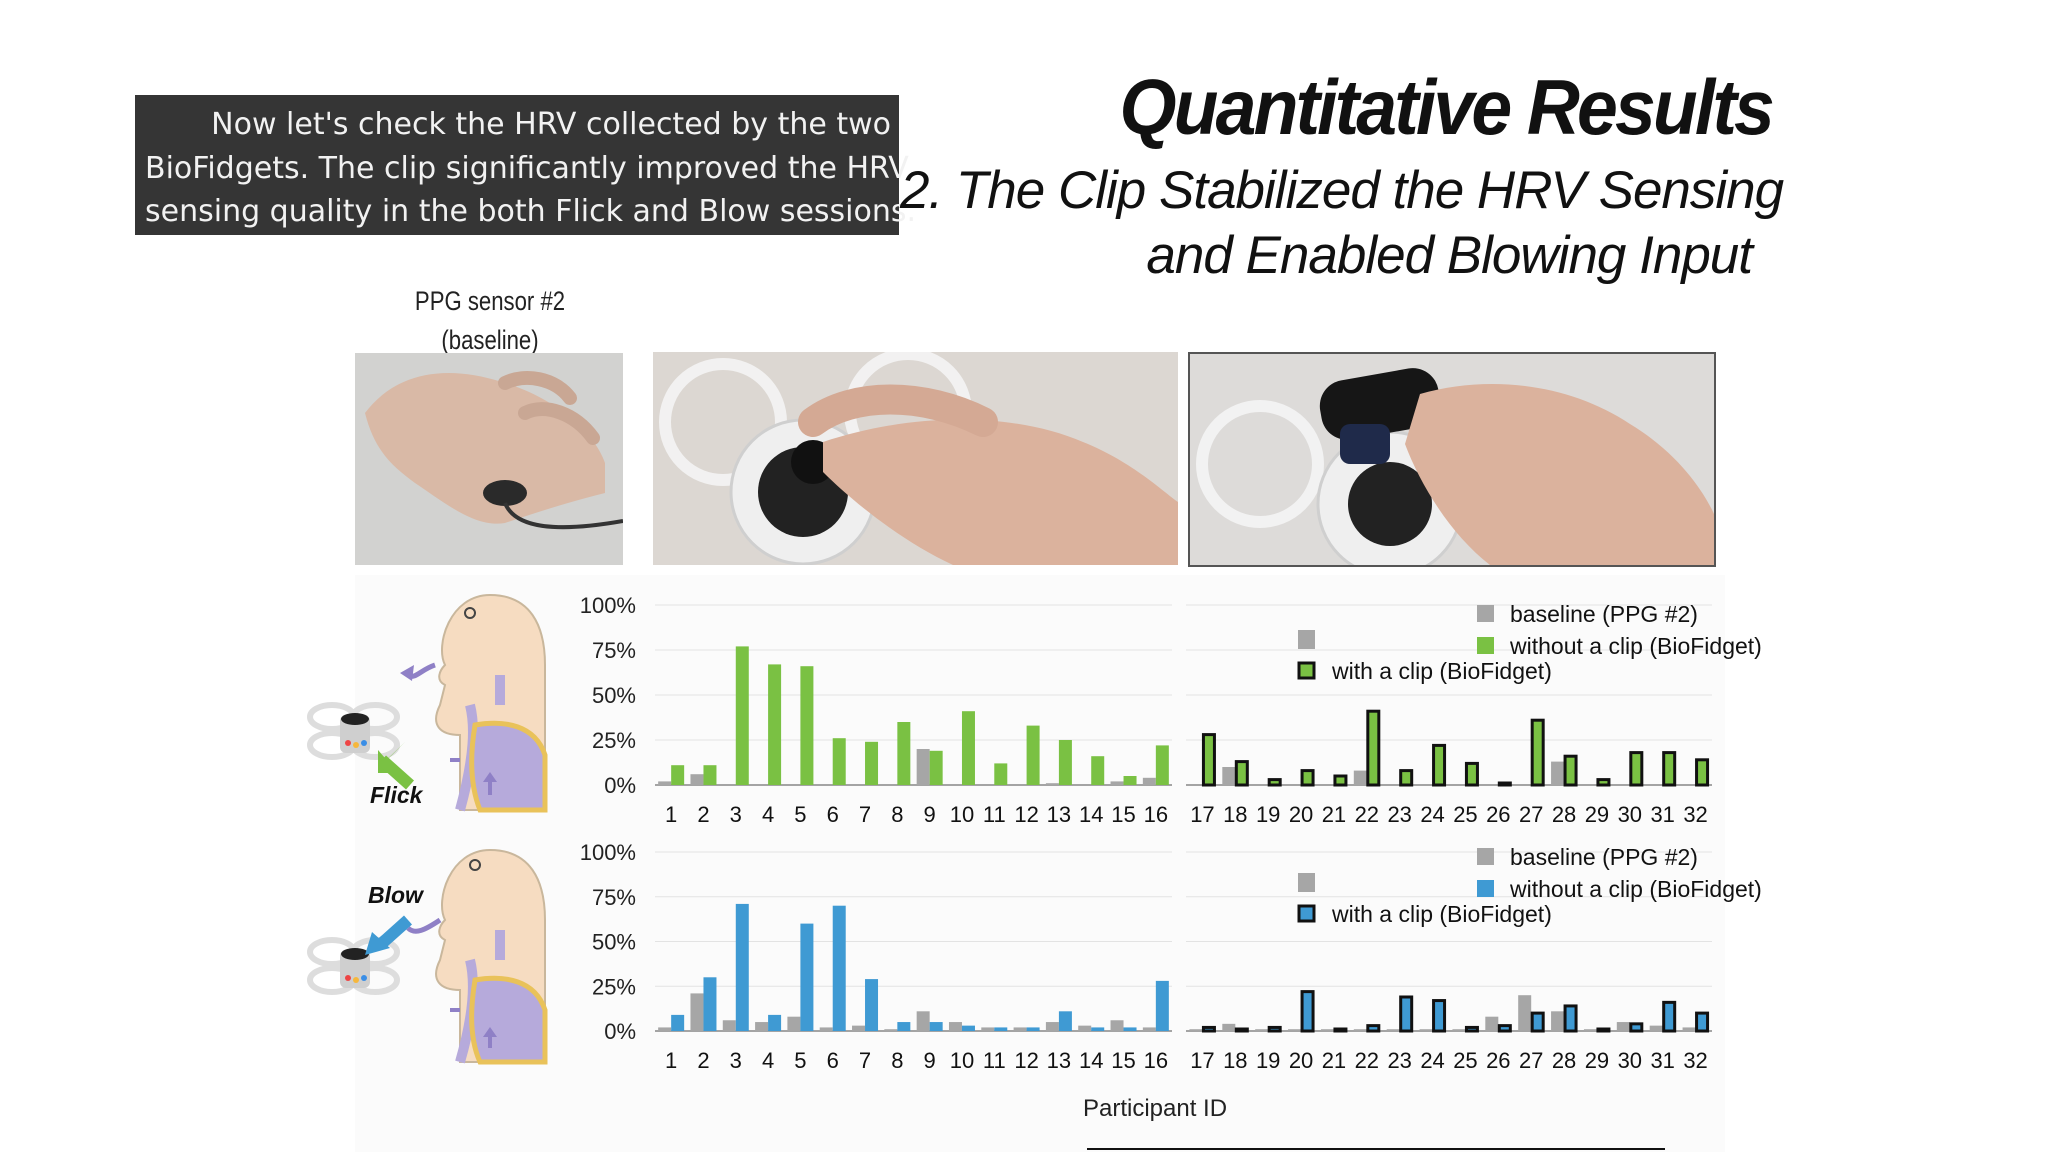 This screenshot has width=2048, height=1152. Describe the element at coordinates (1465, 1060) in the screenshot. I see `x-tick-label: 25` at that location.